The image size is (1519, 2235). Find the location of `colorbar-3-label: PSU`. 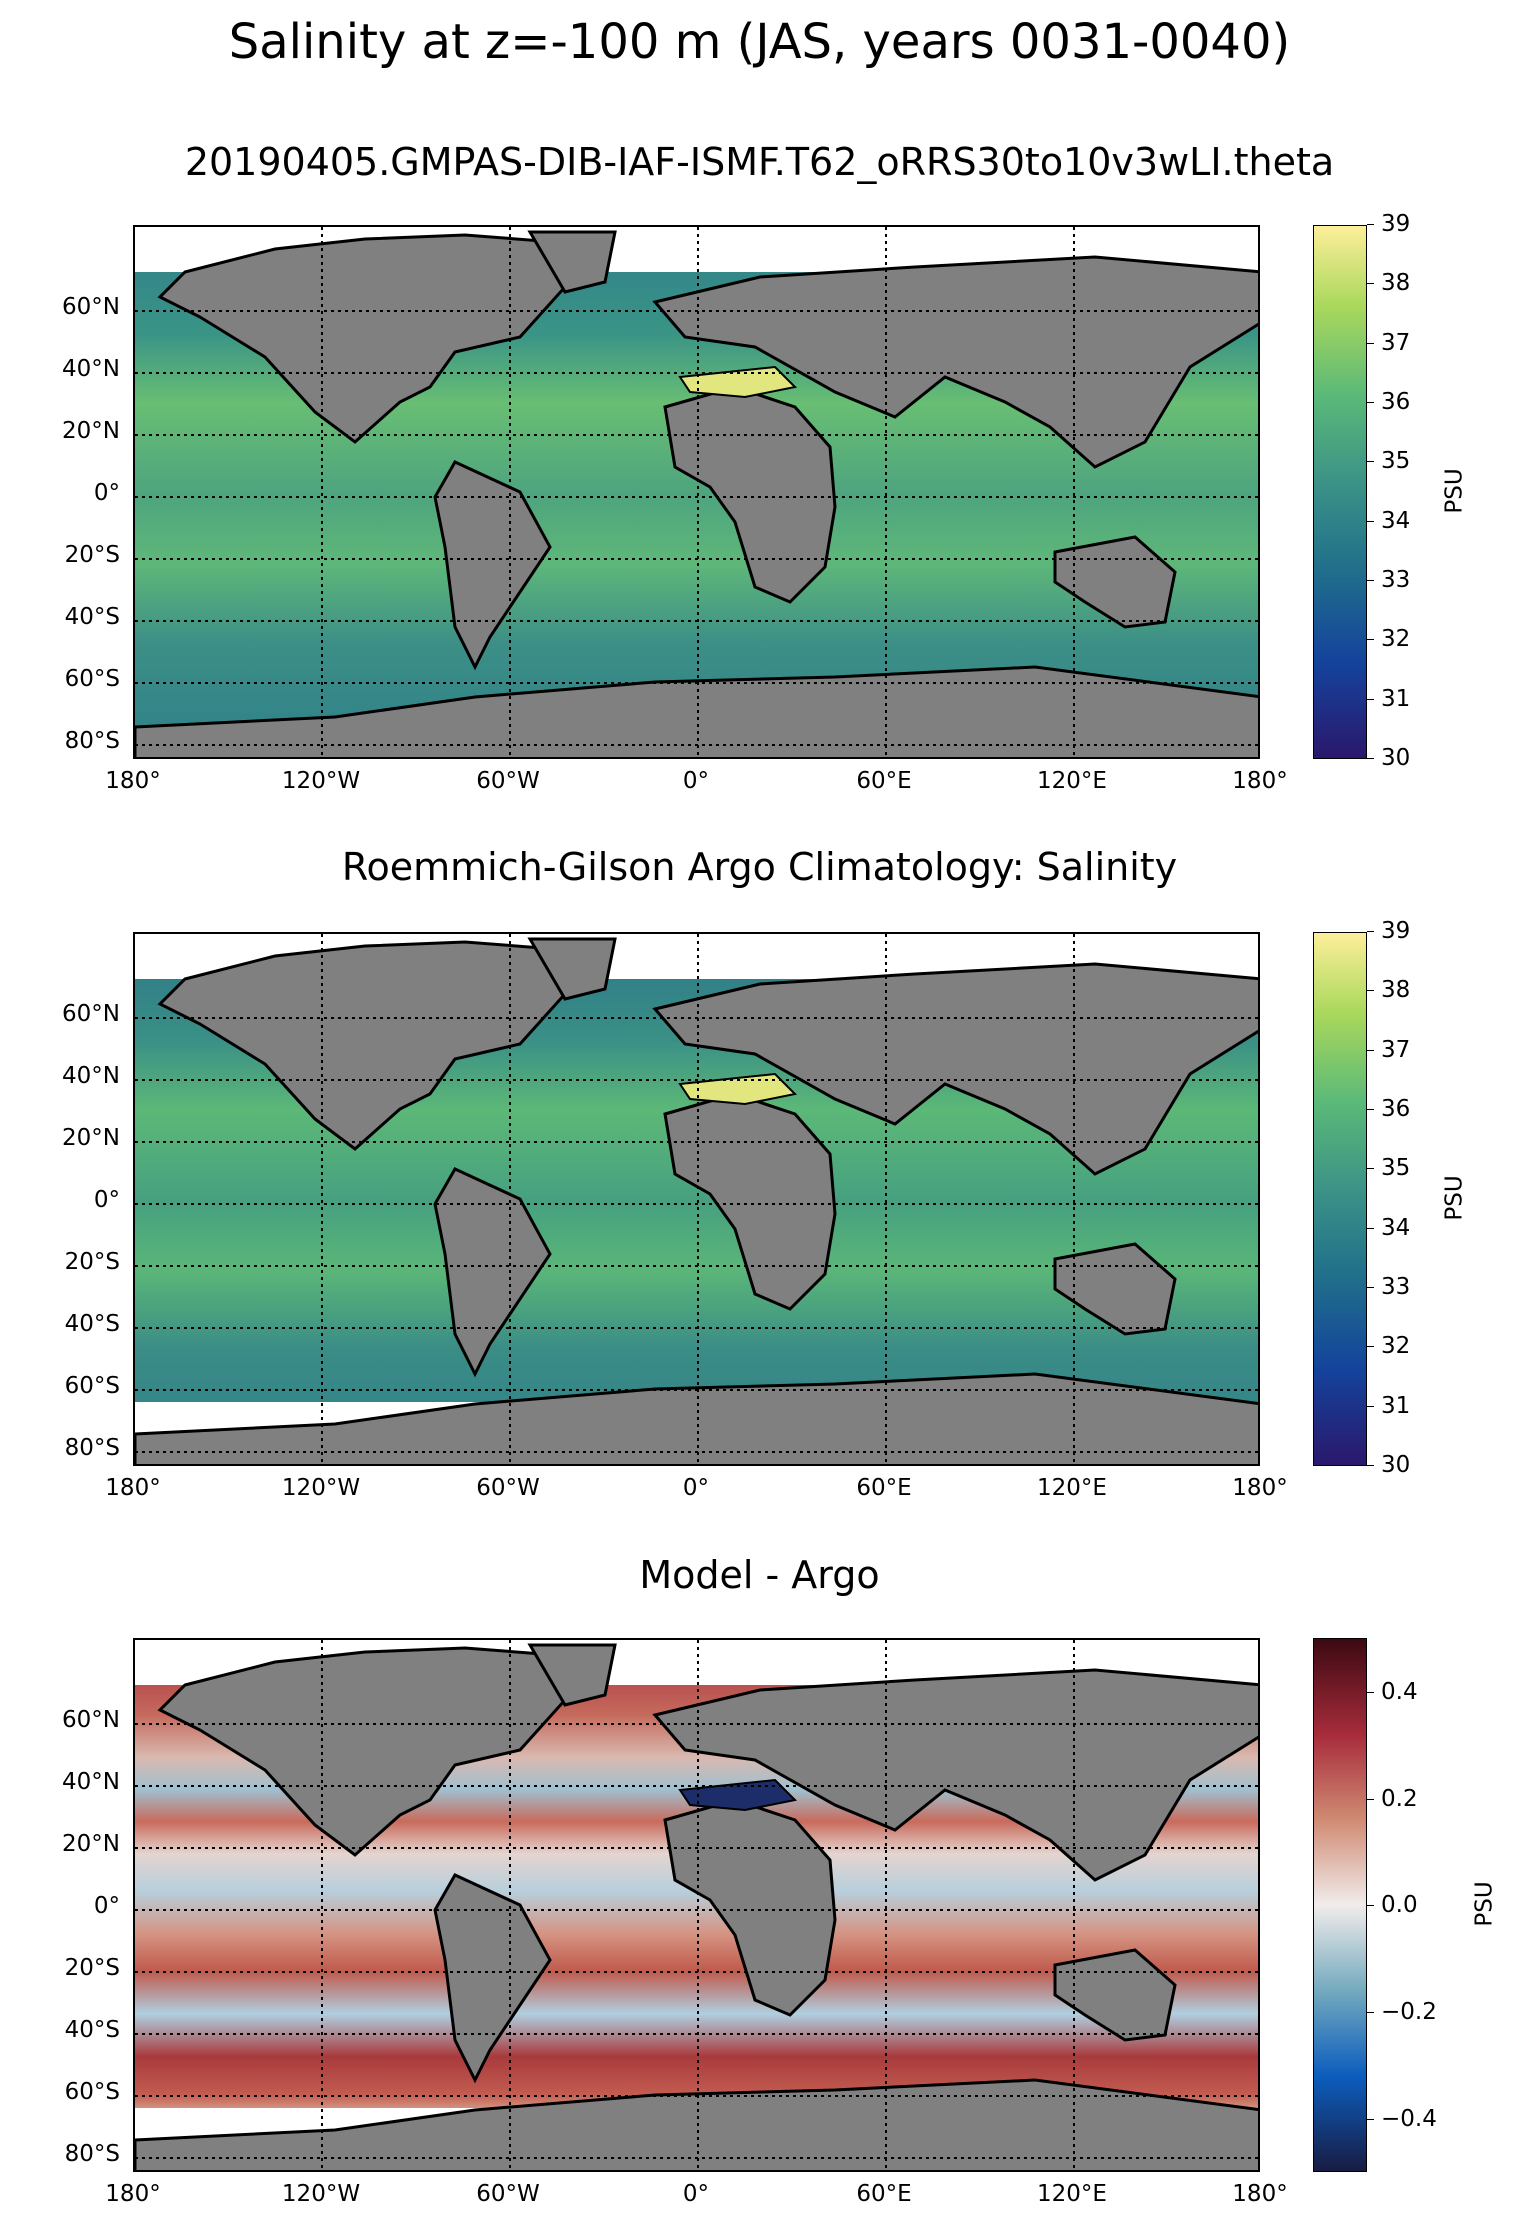

colorbar-3-label: PSU is located at coordinates (1484, 1904).